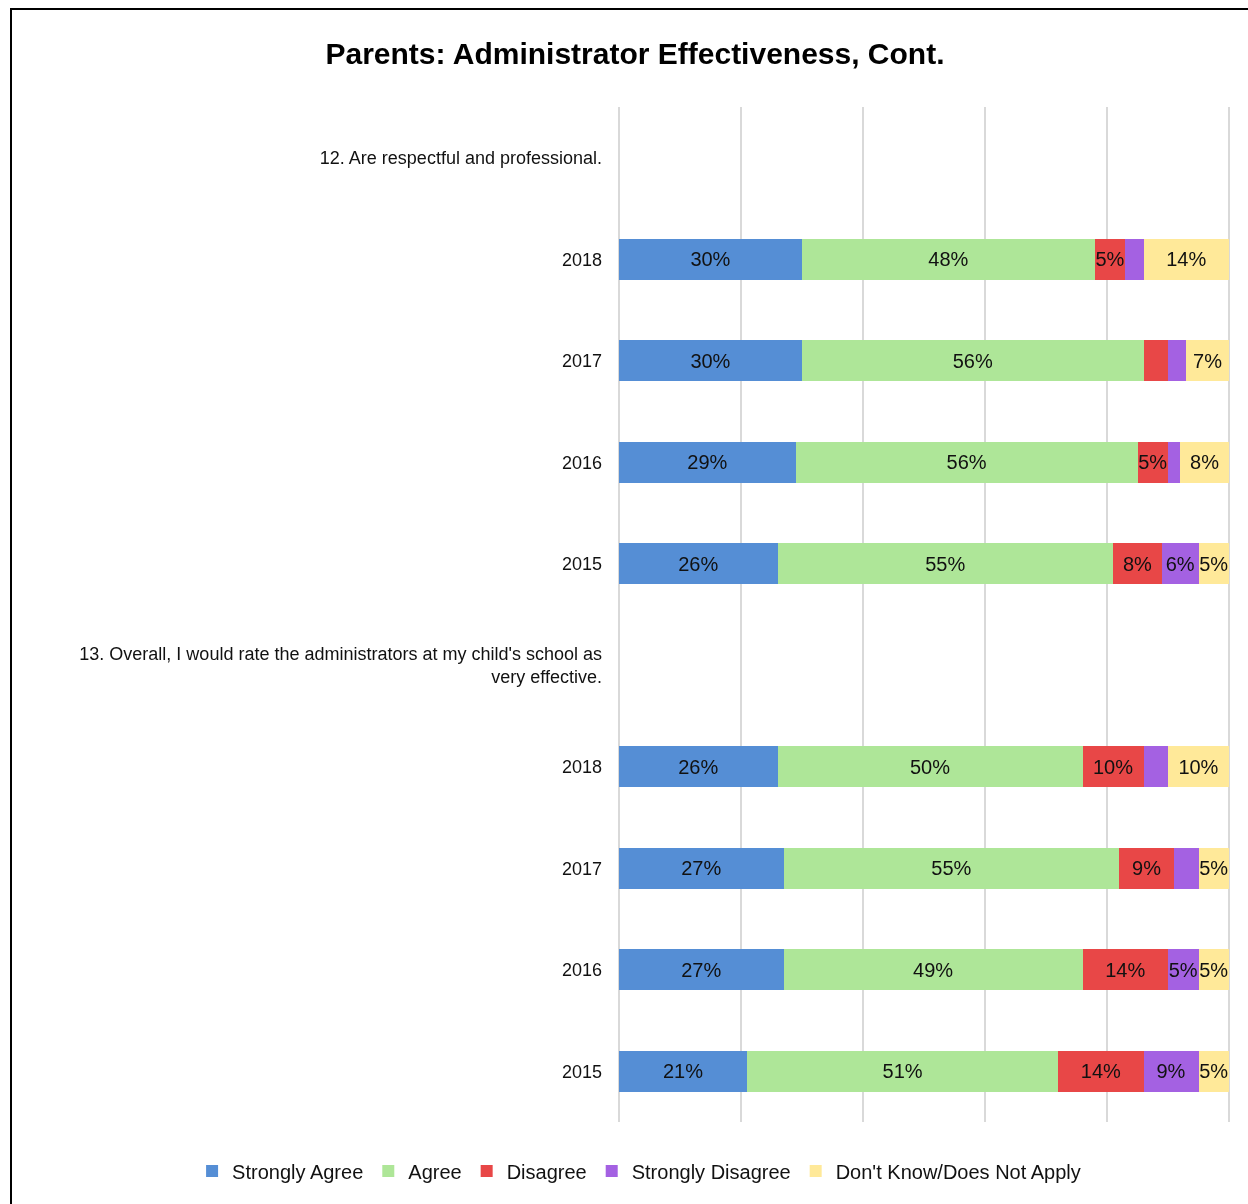 This screenshot has height=1204, width=1248. I want to click on chart-title: Parents: Administrator Effectiveness, Cont., so click(635, 53).